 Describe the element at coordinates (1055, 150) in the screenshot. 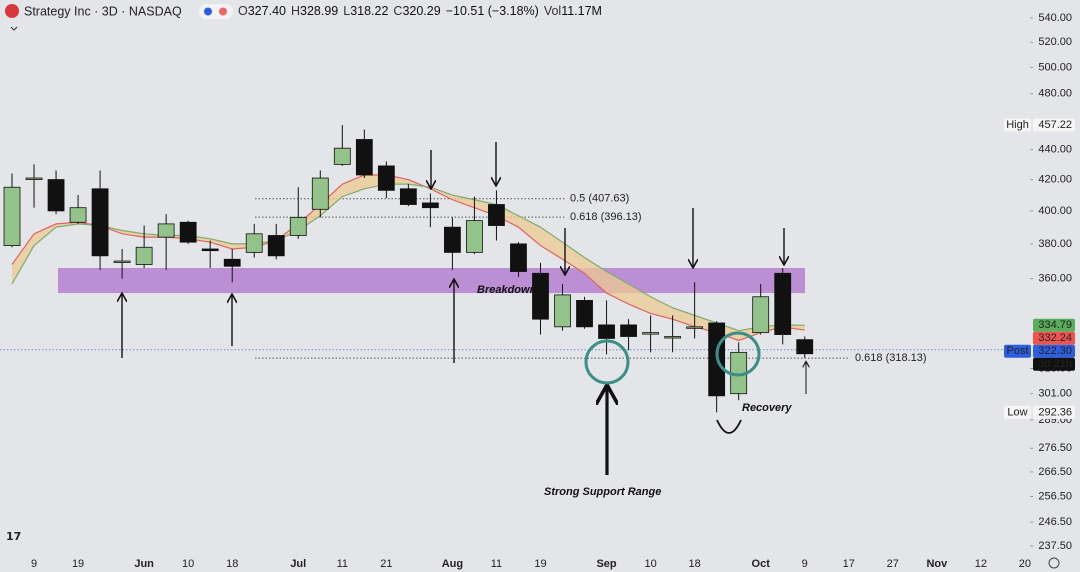

I see `y-tick-label: 440.00` at that location.